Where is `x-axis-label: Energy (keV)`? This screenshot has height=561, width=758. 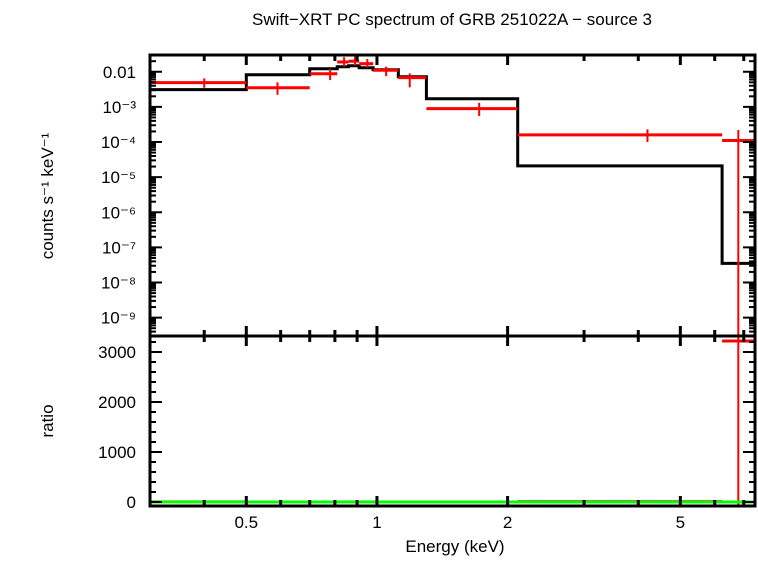
x-axis-label: Energy (keV) is located at coordinates (454, 546).